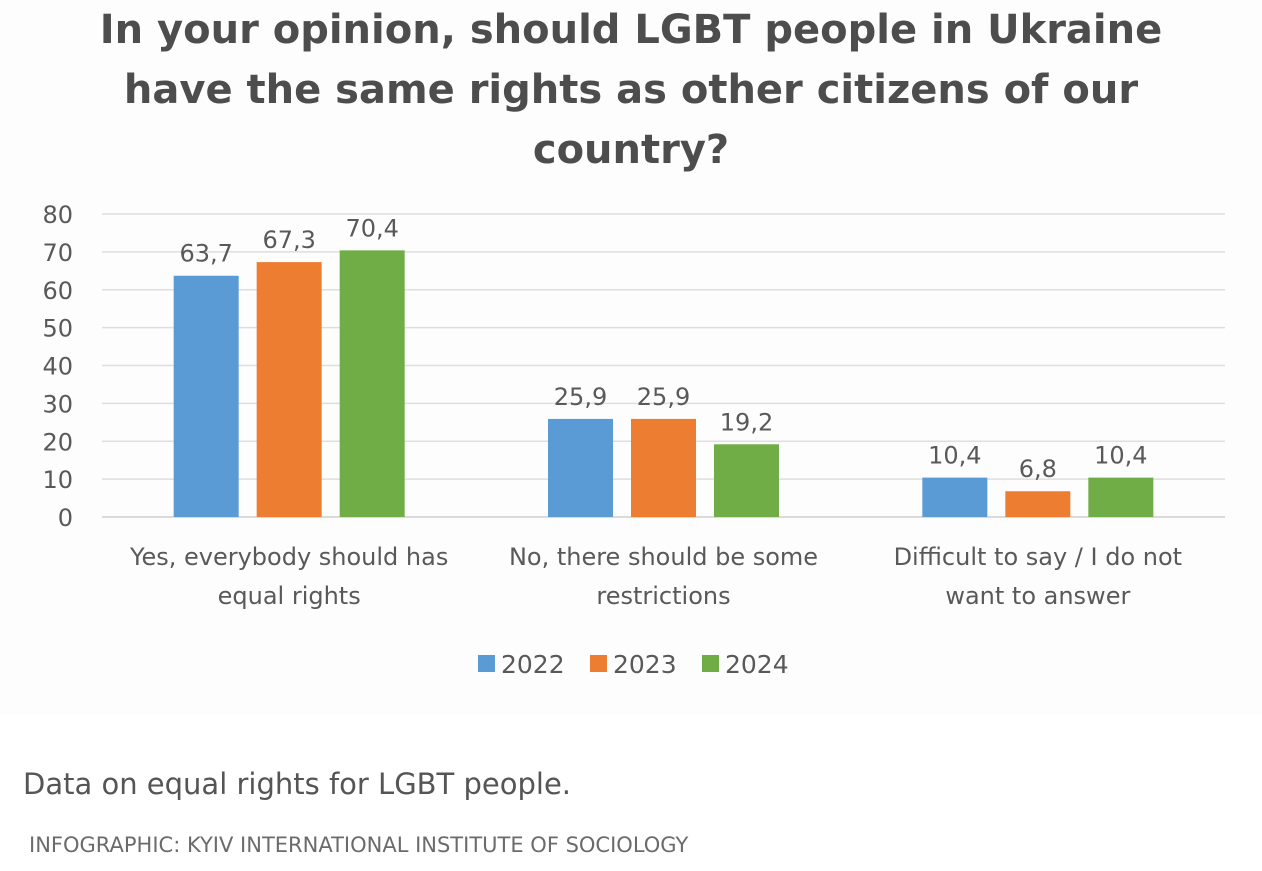 The width and height of the screenshot is (1262, 871). I want to click on x-tick-label: equal rights, so click(289, 596).